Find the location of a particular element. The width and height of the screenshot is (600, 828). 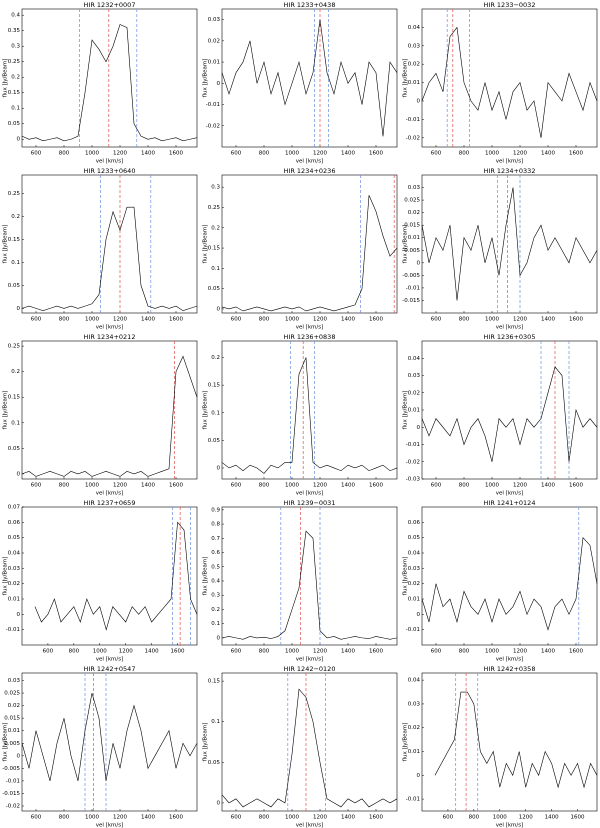

y-tick-label: 0.025 is located at coordinates (412, 201).